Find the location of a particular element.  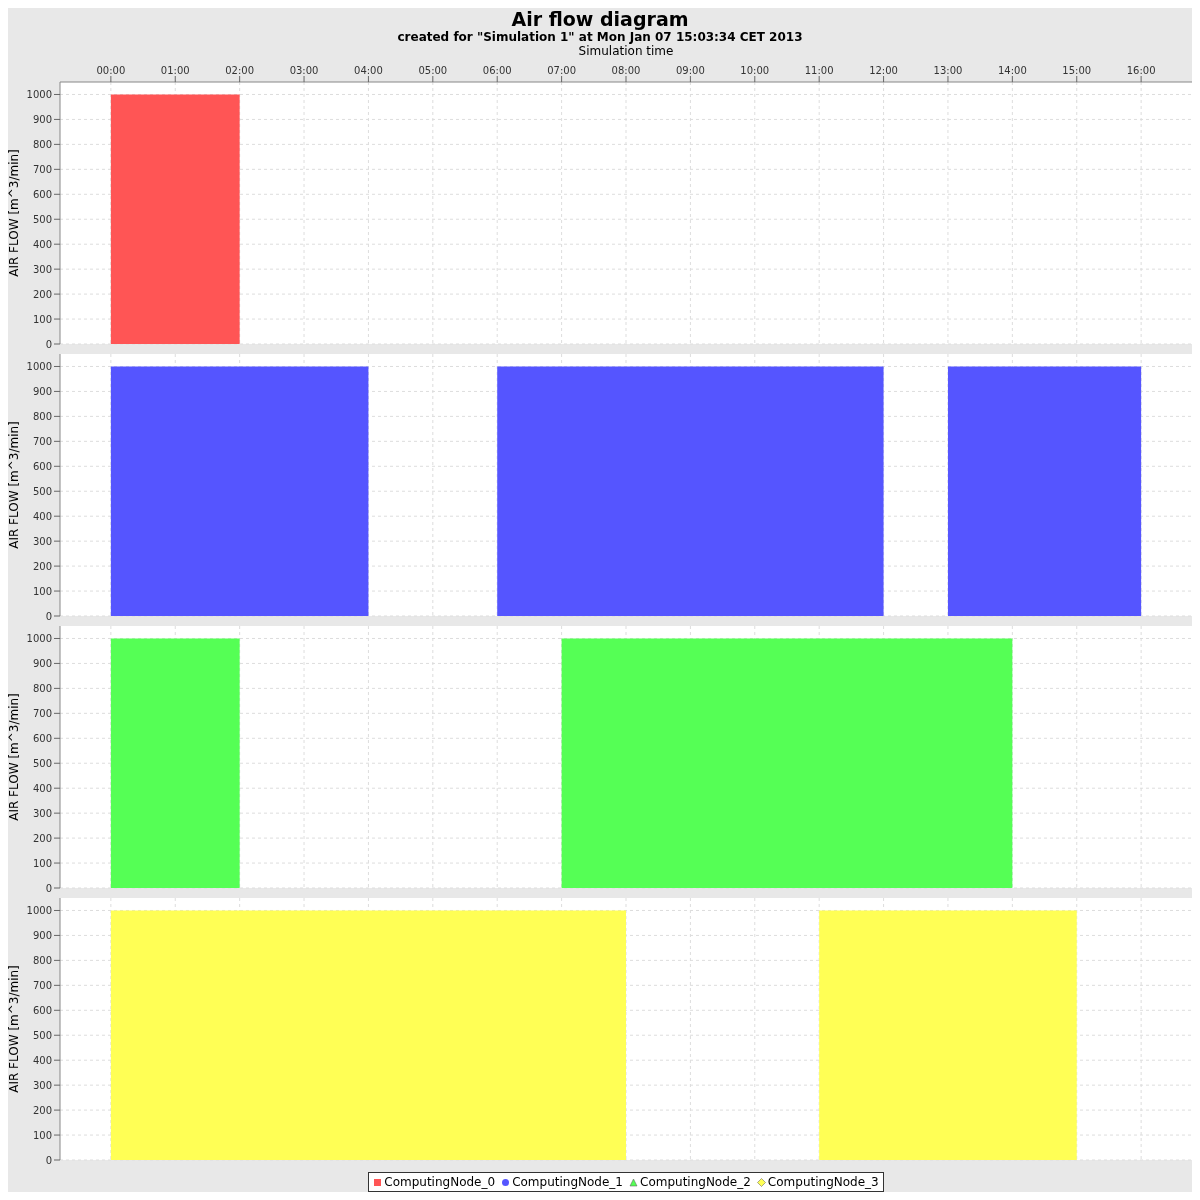

x-tick-label: 08:00 is located at coordinates (626, 70).